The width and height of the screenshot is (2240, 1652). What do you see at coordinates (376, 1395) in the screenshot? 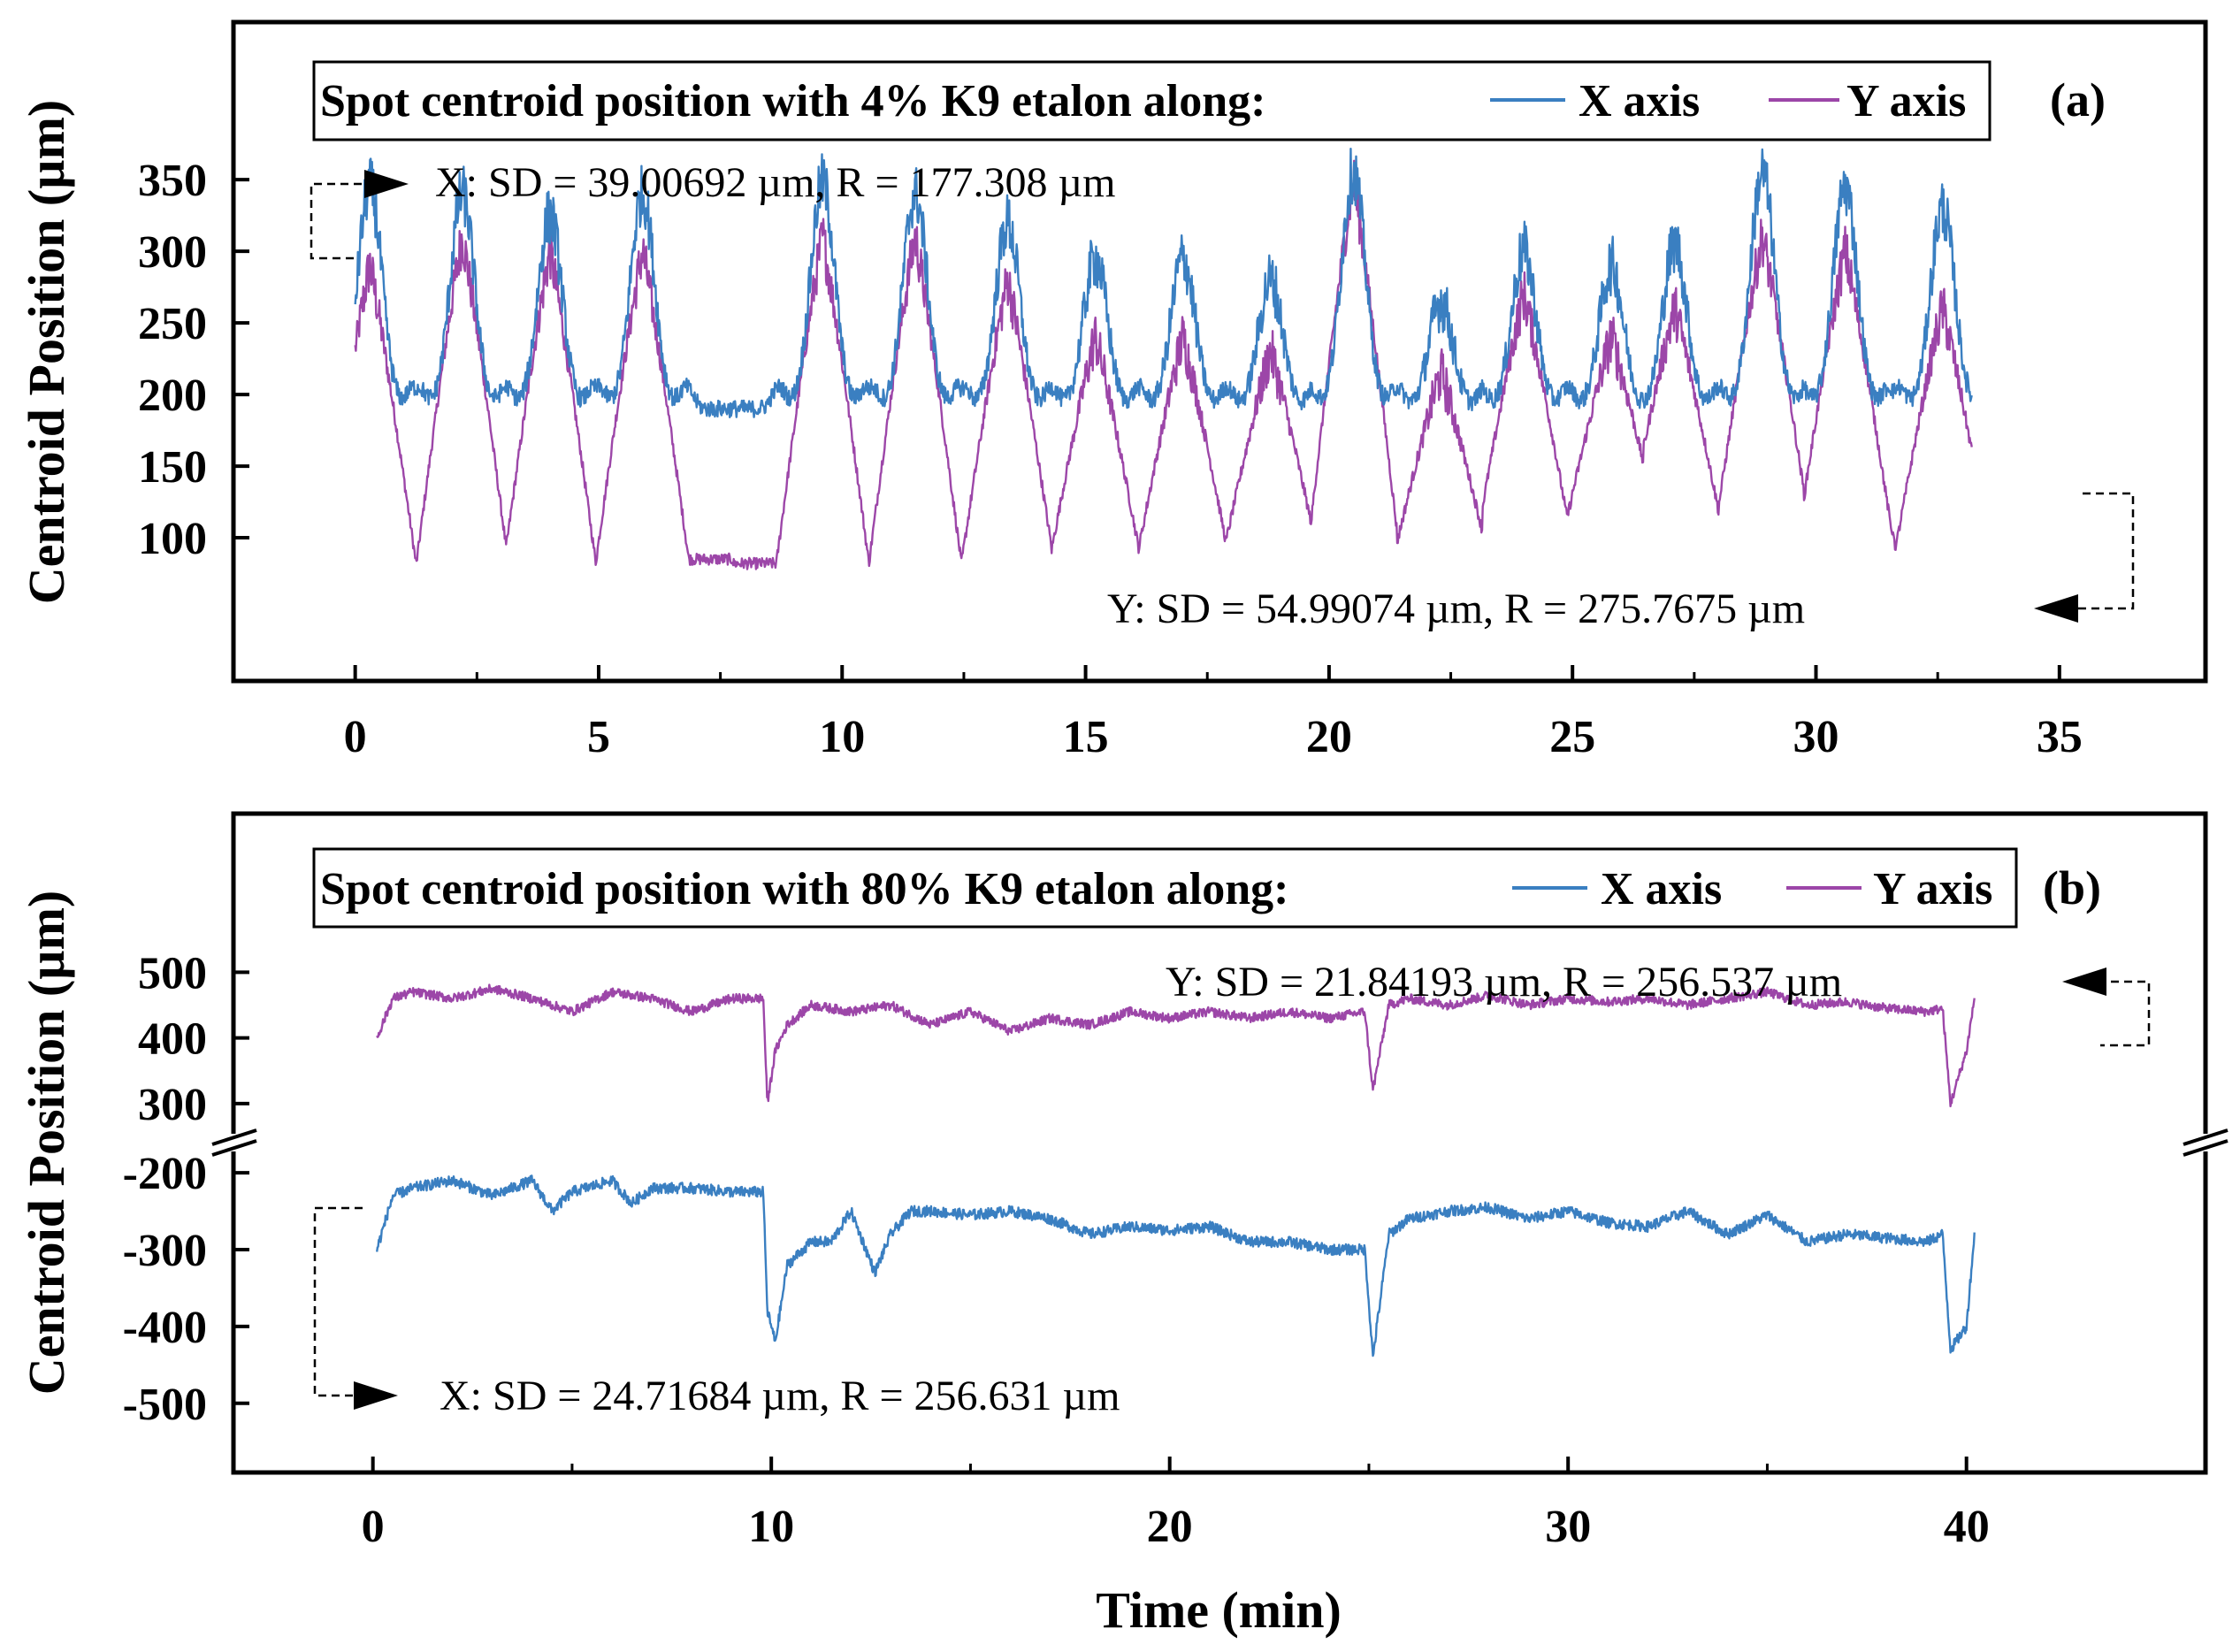
I see `panel-b-x-stats-arrow` at bounding box center [376, 1395].